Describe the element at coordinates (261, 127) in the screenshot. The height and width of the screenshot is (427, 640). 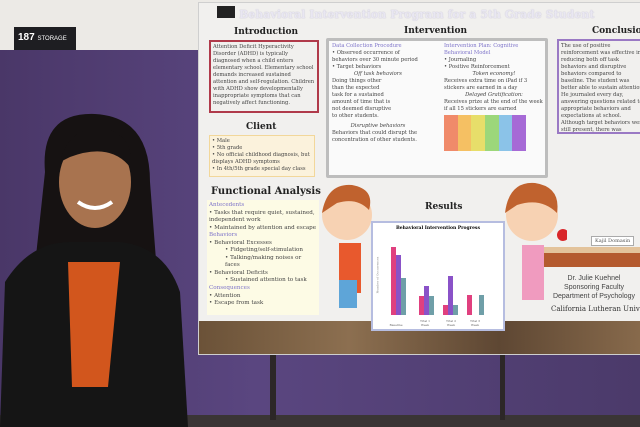
I see `client-heading: Client` at that location.